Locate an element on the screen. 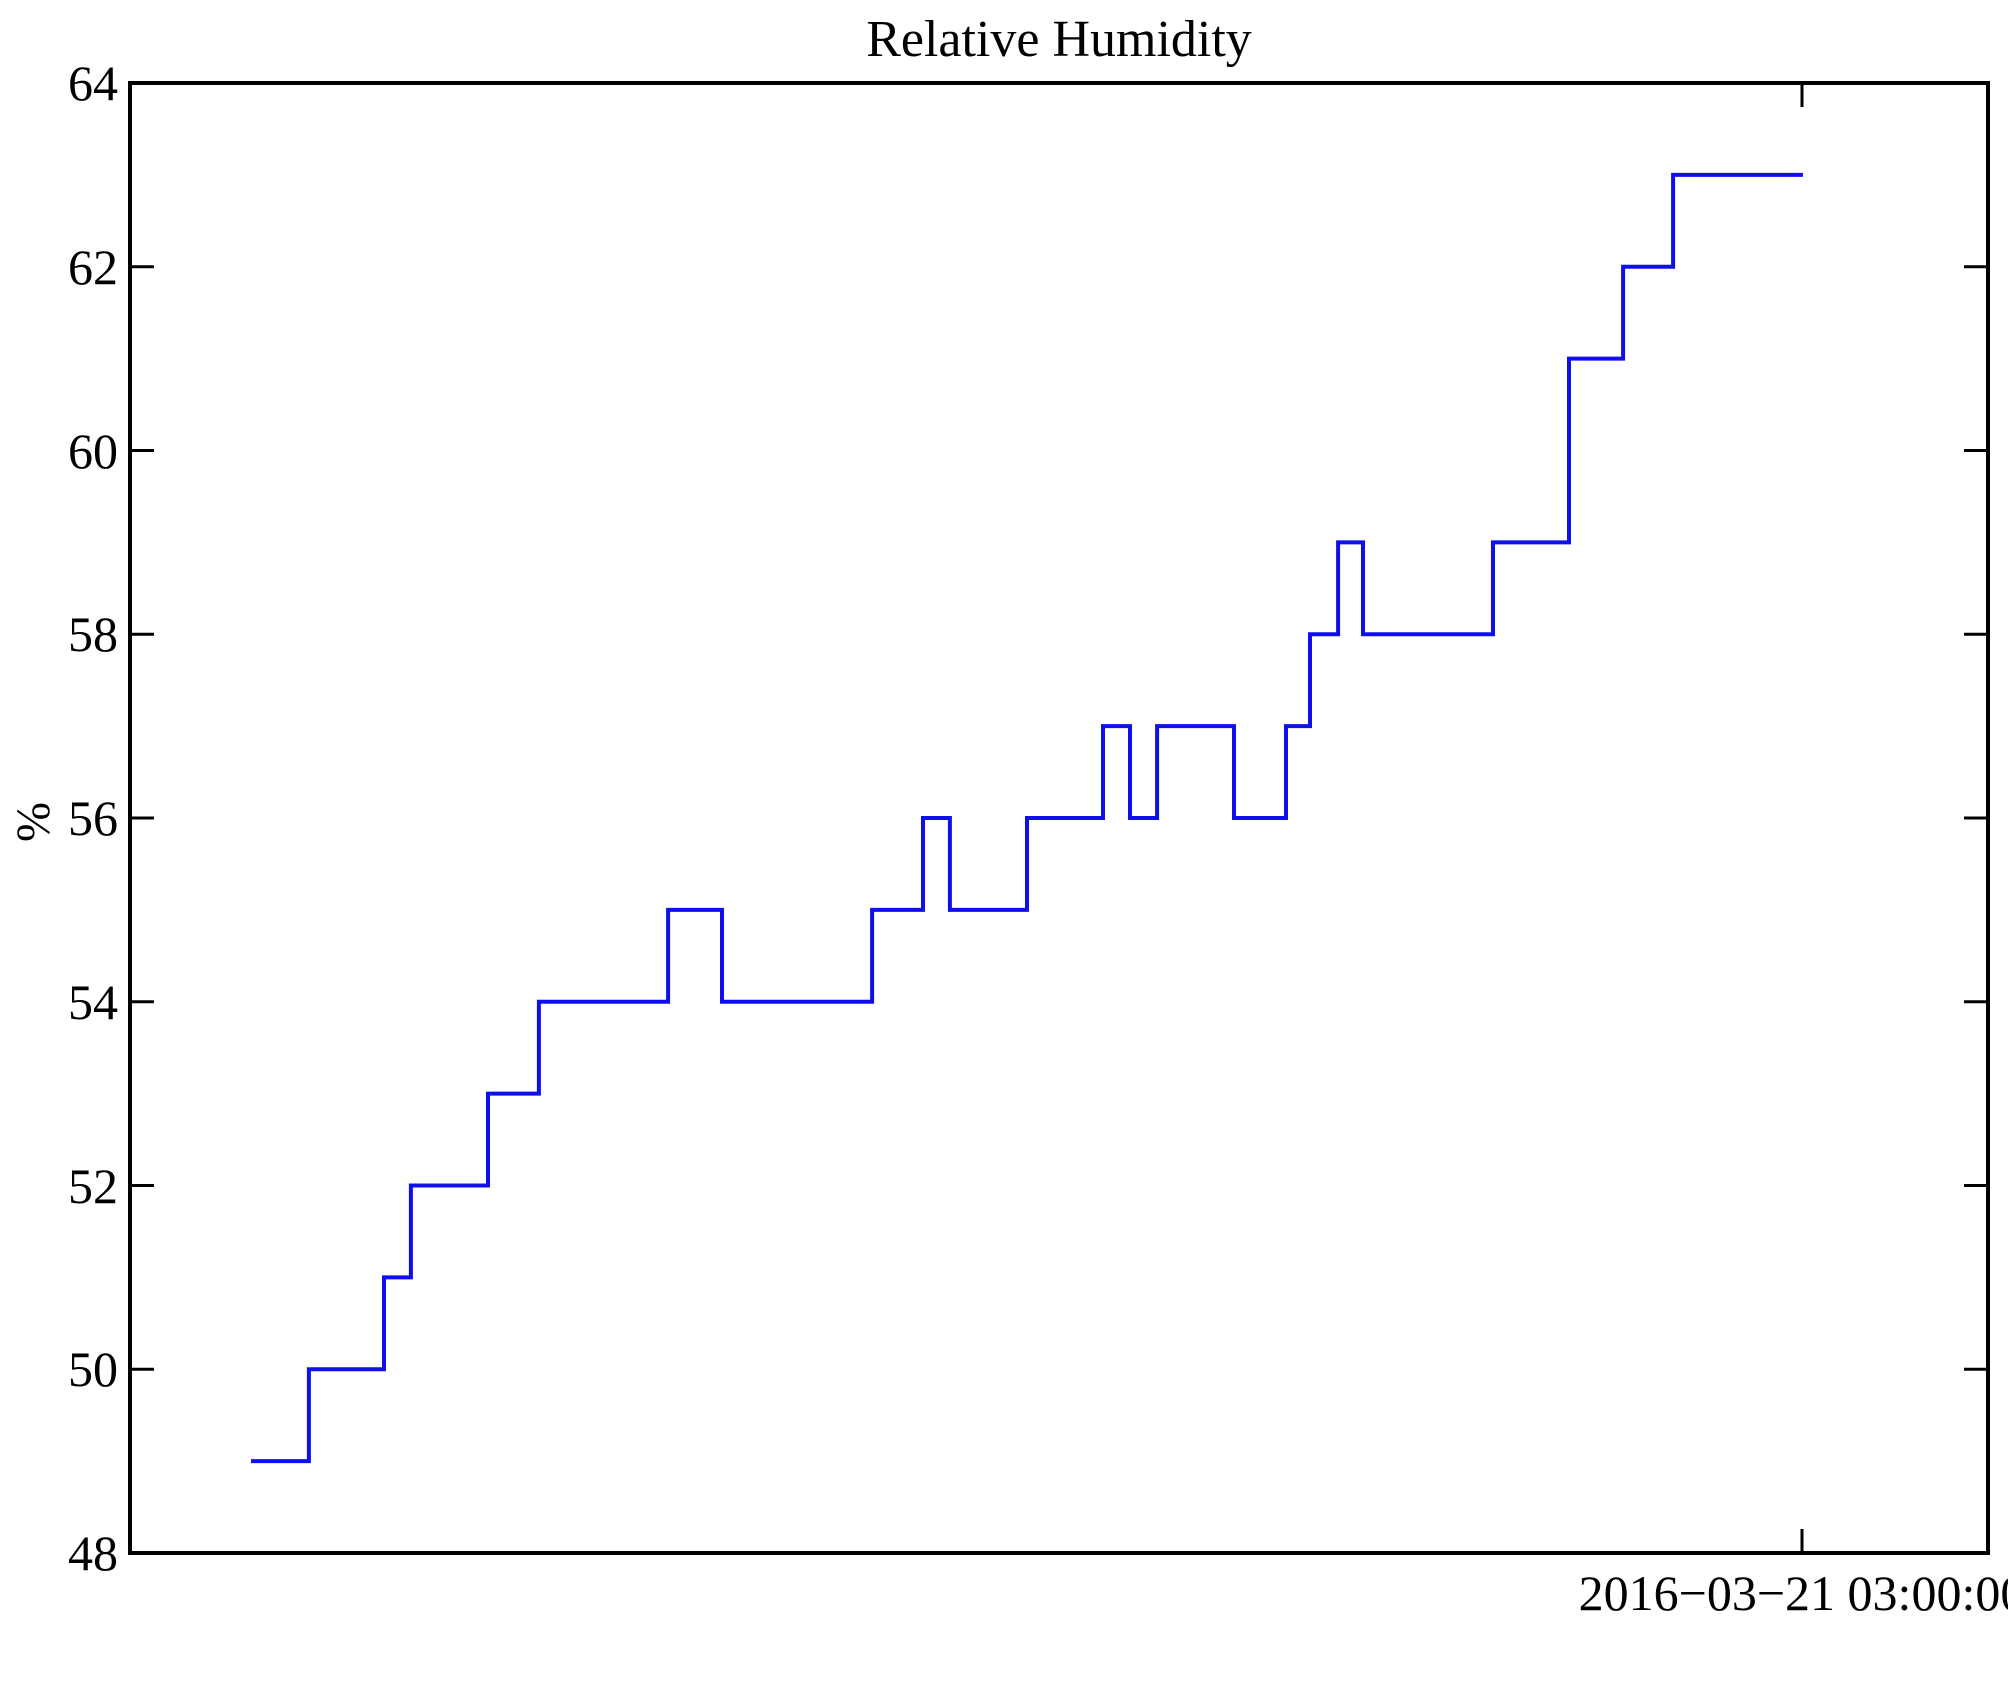 The height and width of the screenshot is (1683, 2008). y-tick-label: 54 is located at coordinates (93, 1001).